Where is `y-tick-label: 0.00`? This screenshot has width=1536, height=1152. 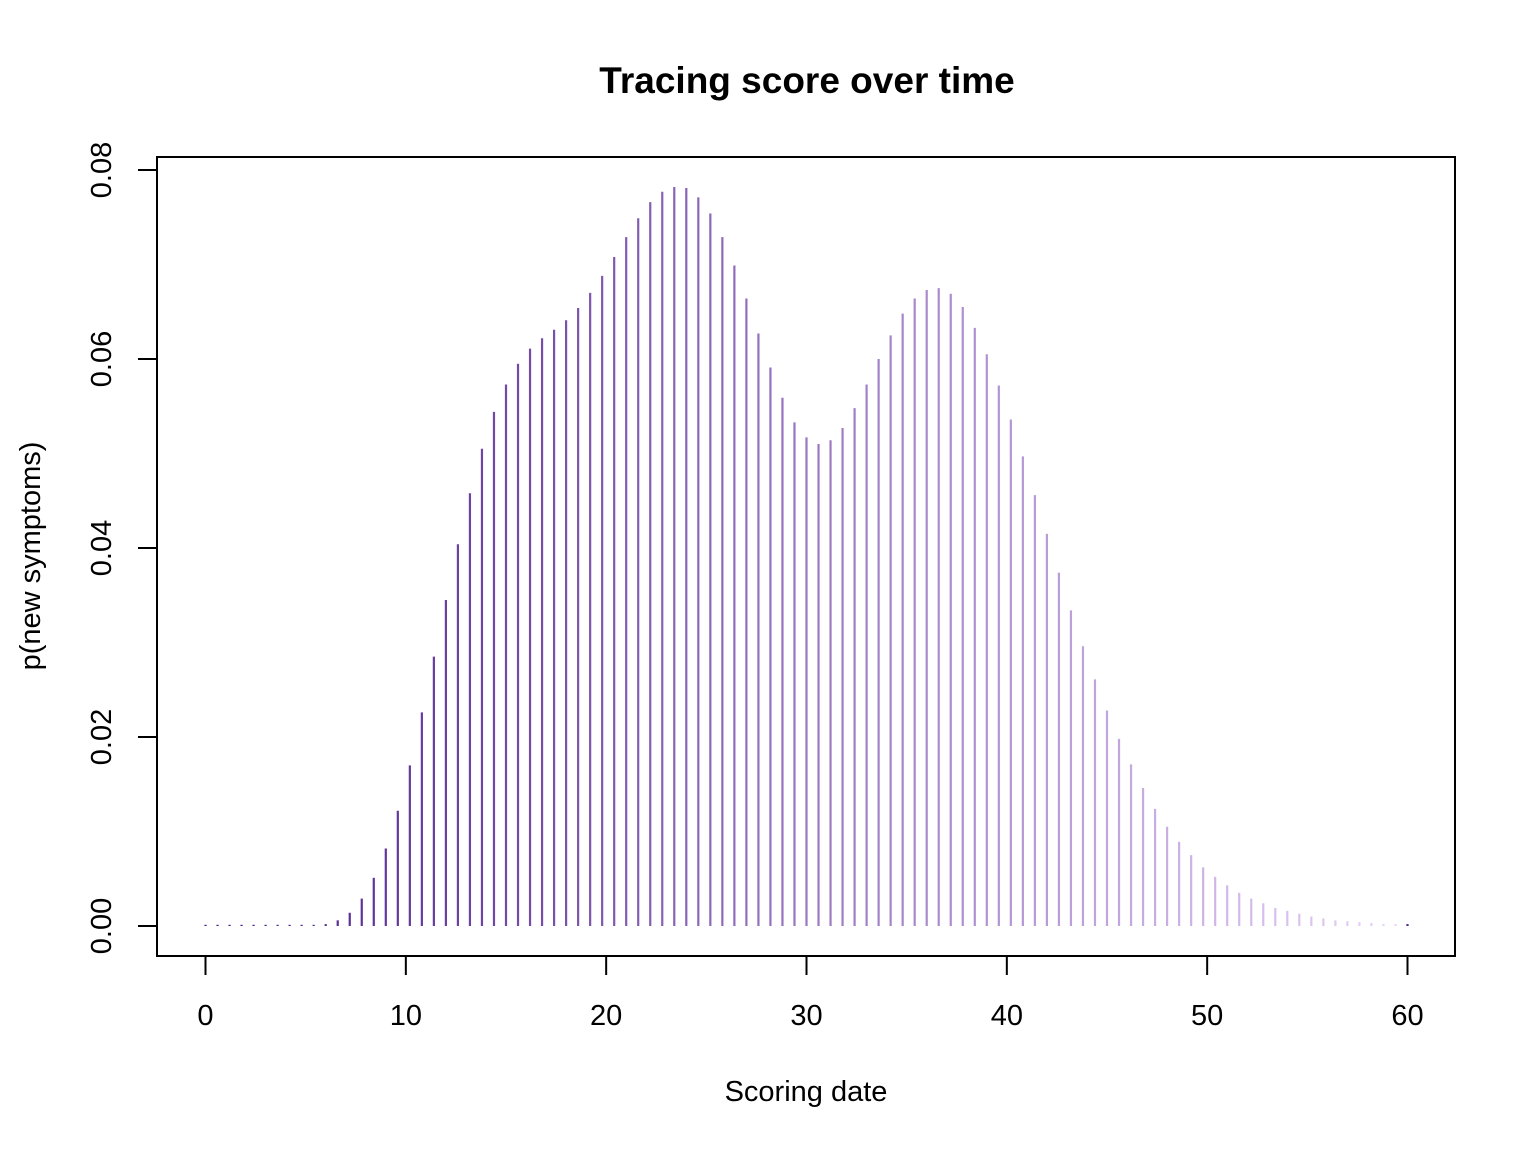
y-tick-label: 0.00 is located at coordinates (102, 926).